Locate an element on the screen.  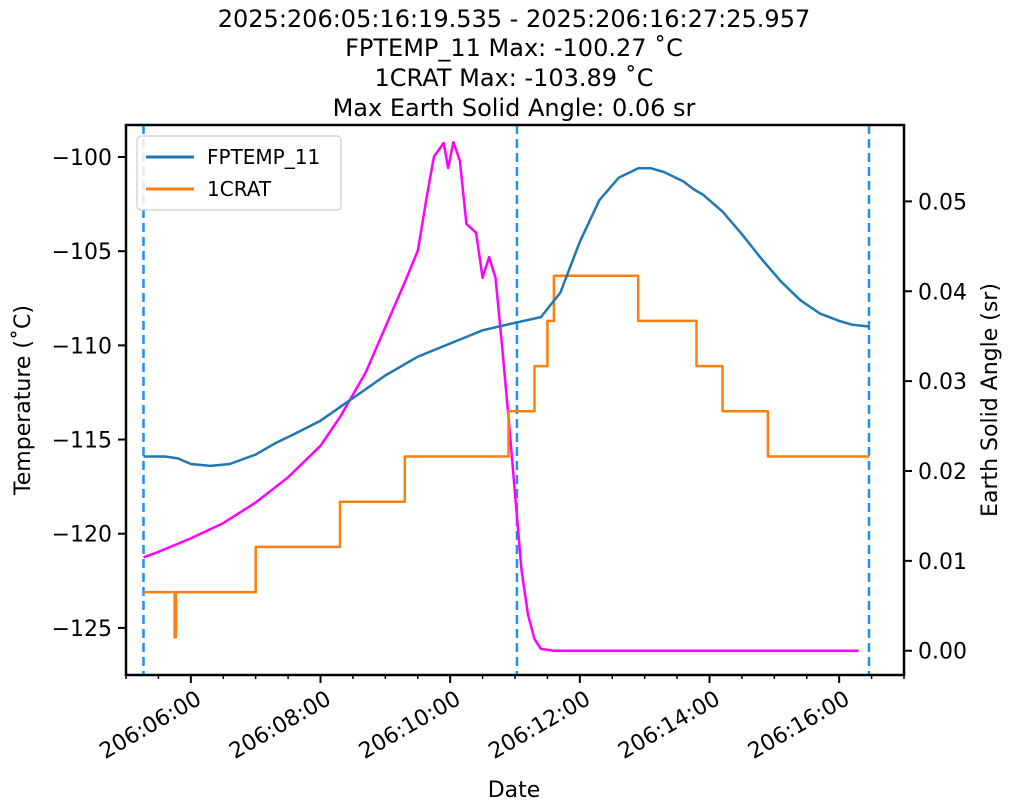
x-tick-label-0: 206:06:00 is located at coordinates (151, 726).